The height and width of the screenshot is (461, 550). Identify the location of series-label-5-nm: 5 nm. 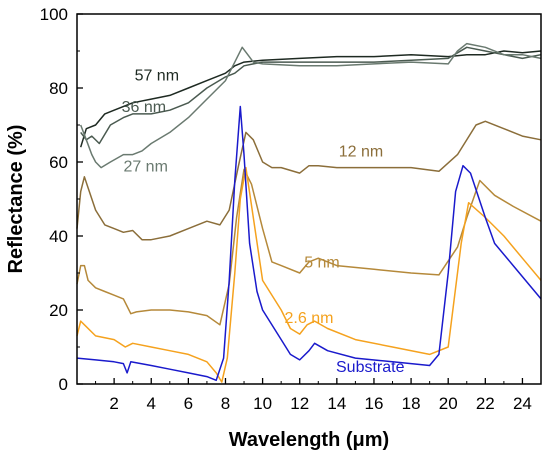
(322, 262).